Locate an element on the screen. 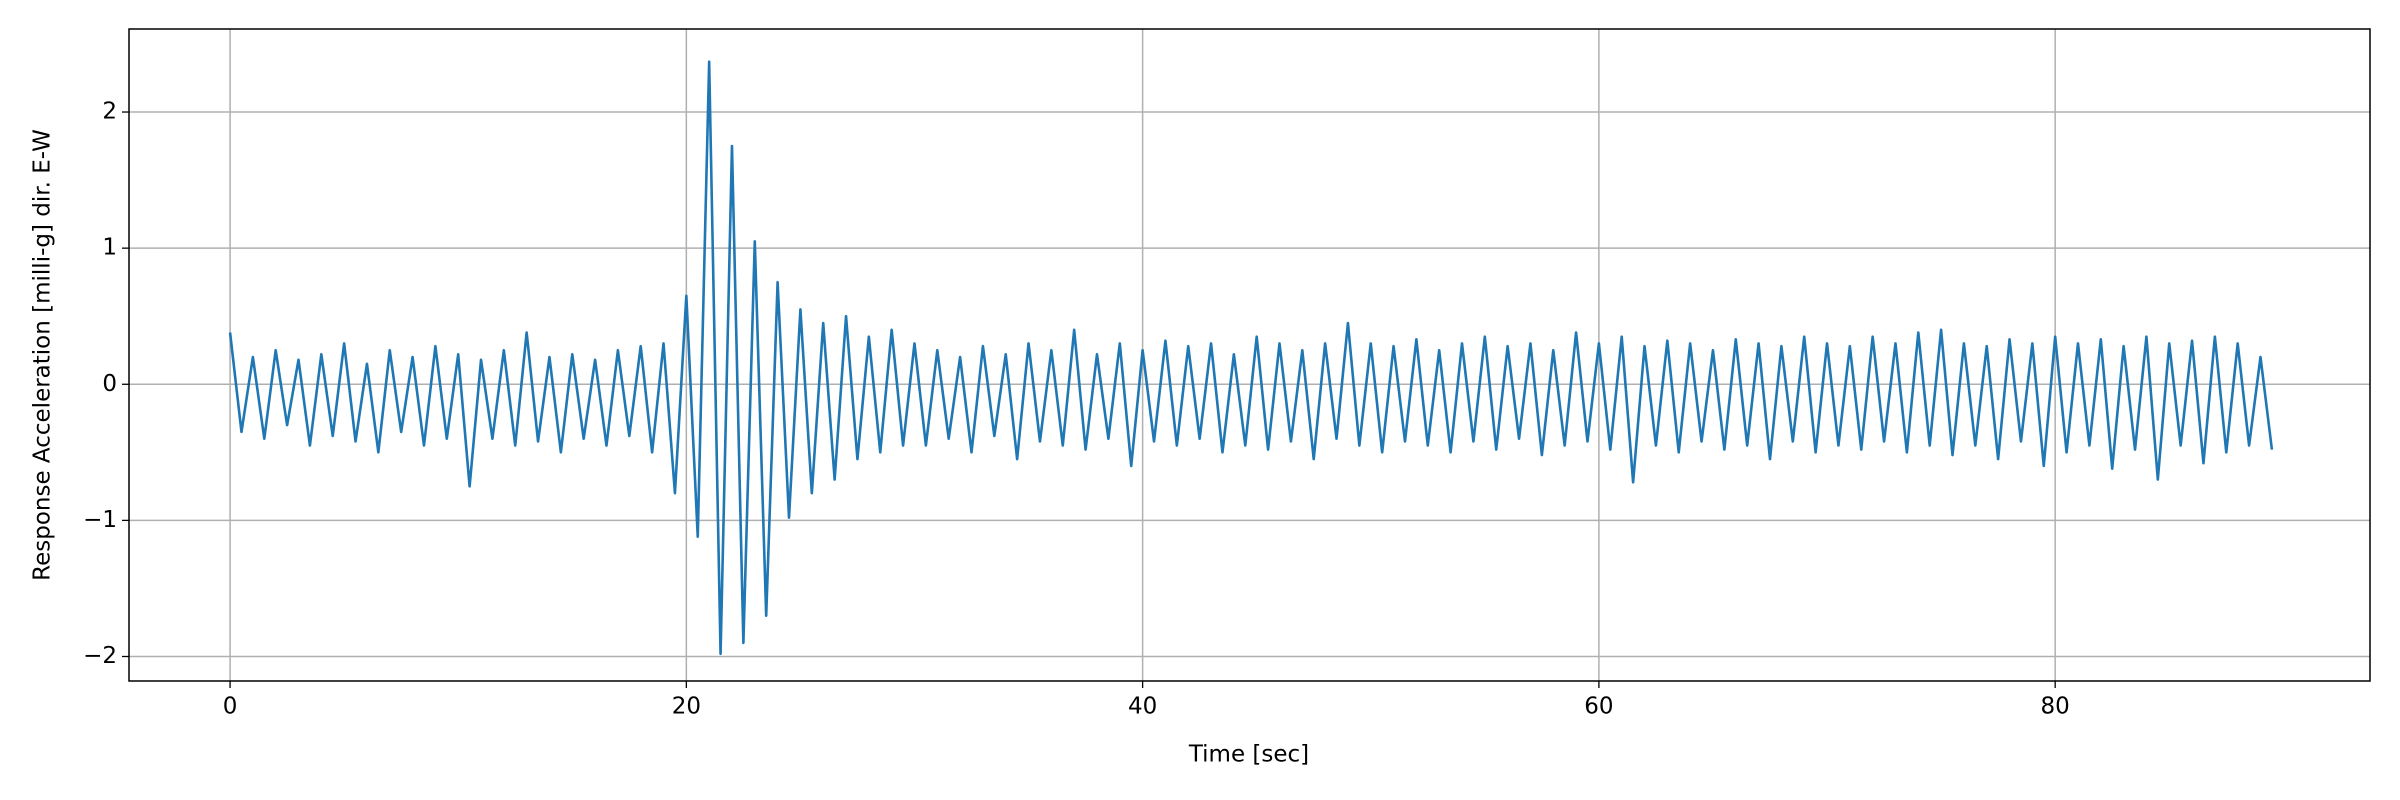  y-axis-label: Response Acceleration [milli-g] dir. E-W is located at coordinates (43, 355).